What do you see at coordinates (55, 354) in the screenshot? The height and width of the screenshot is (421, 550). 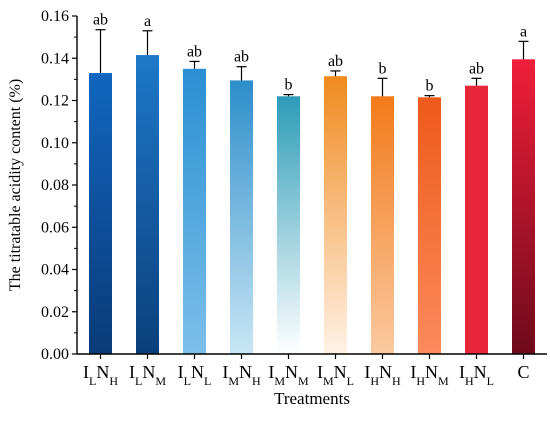 I see `y-tick-label: 0.00` at bounding box center [55, 354].